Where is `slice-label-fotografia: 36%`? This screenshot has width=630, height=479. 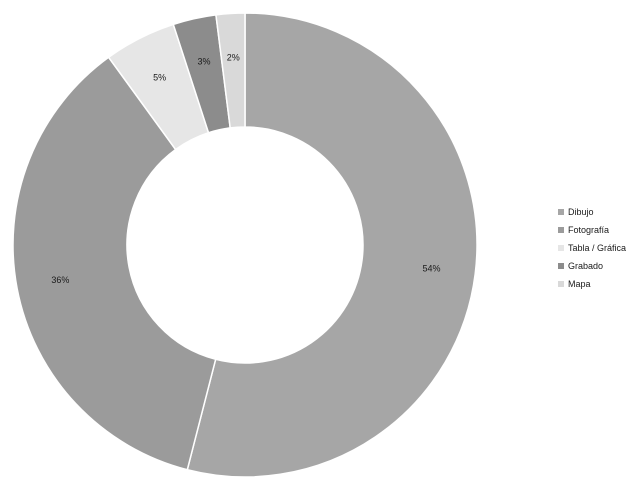 slice-label-fotografia: 36% is located at coordinates (60, 280).